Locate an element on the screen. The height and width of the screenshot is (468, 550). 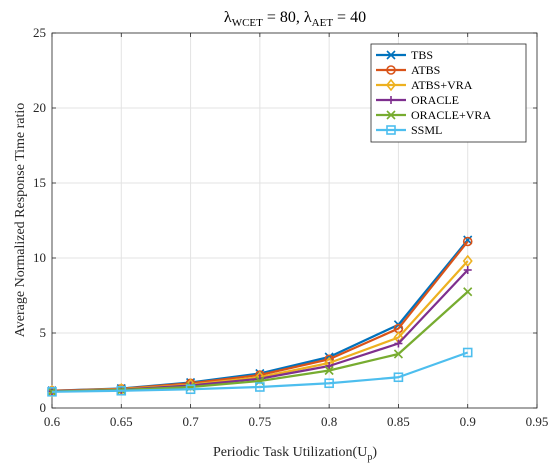
series-ssml is located at coordinates (260, 372).